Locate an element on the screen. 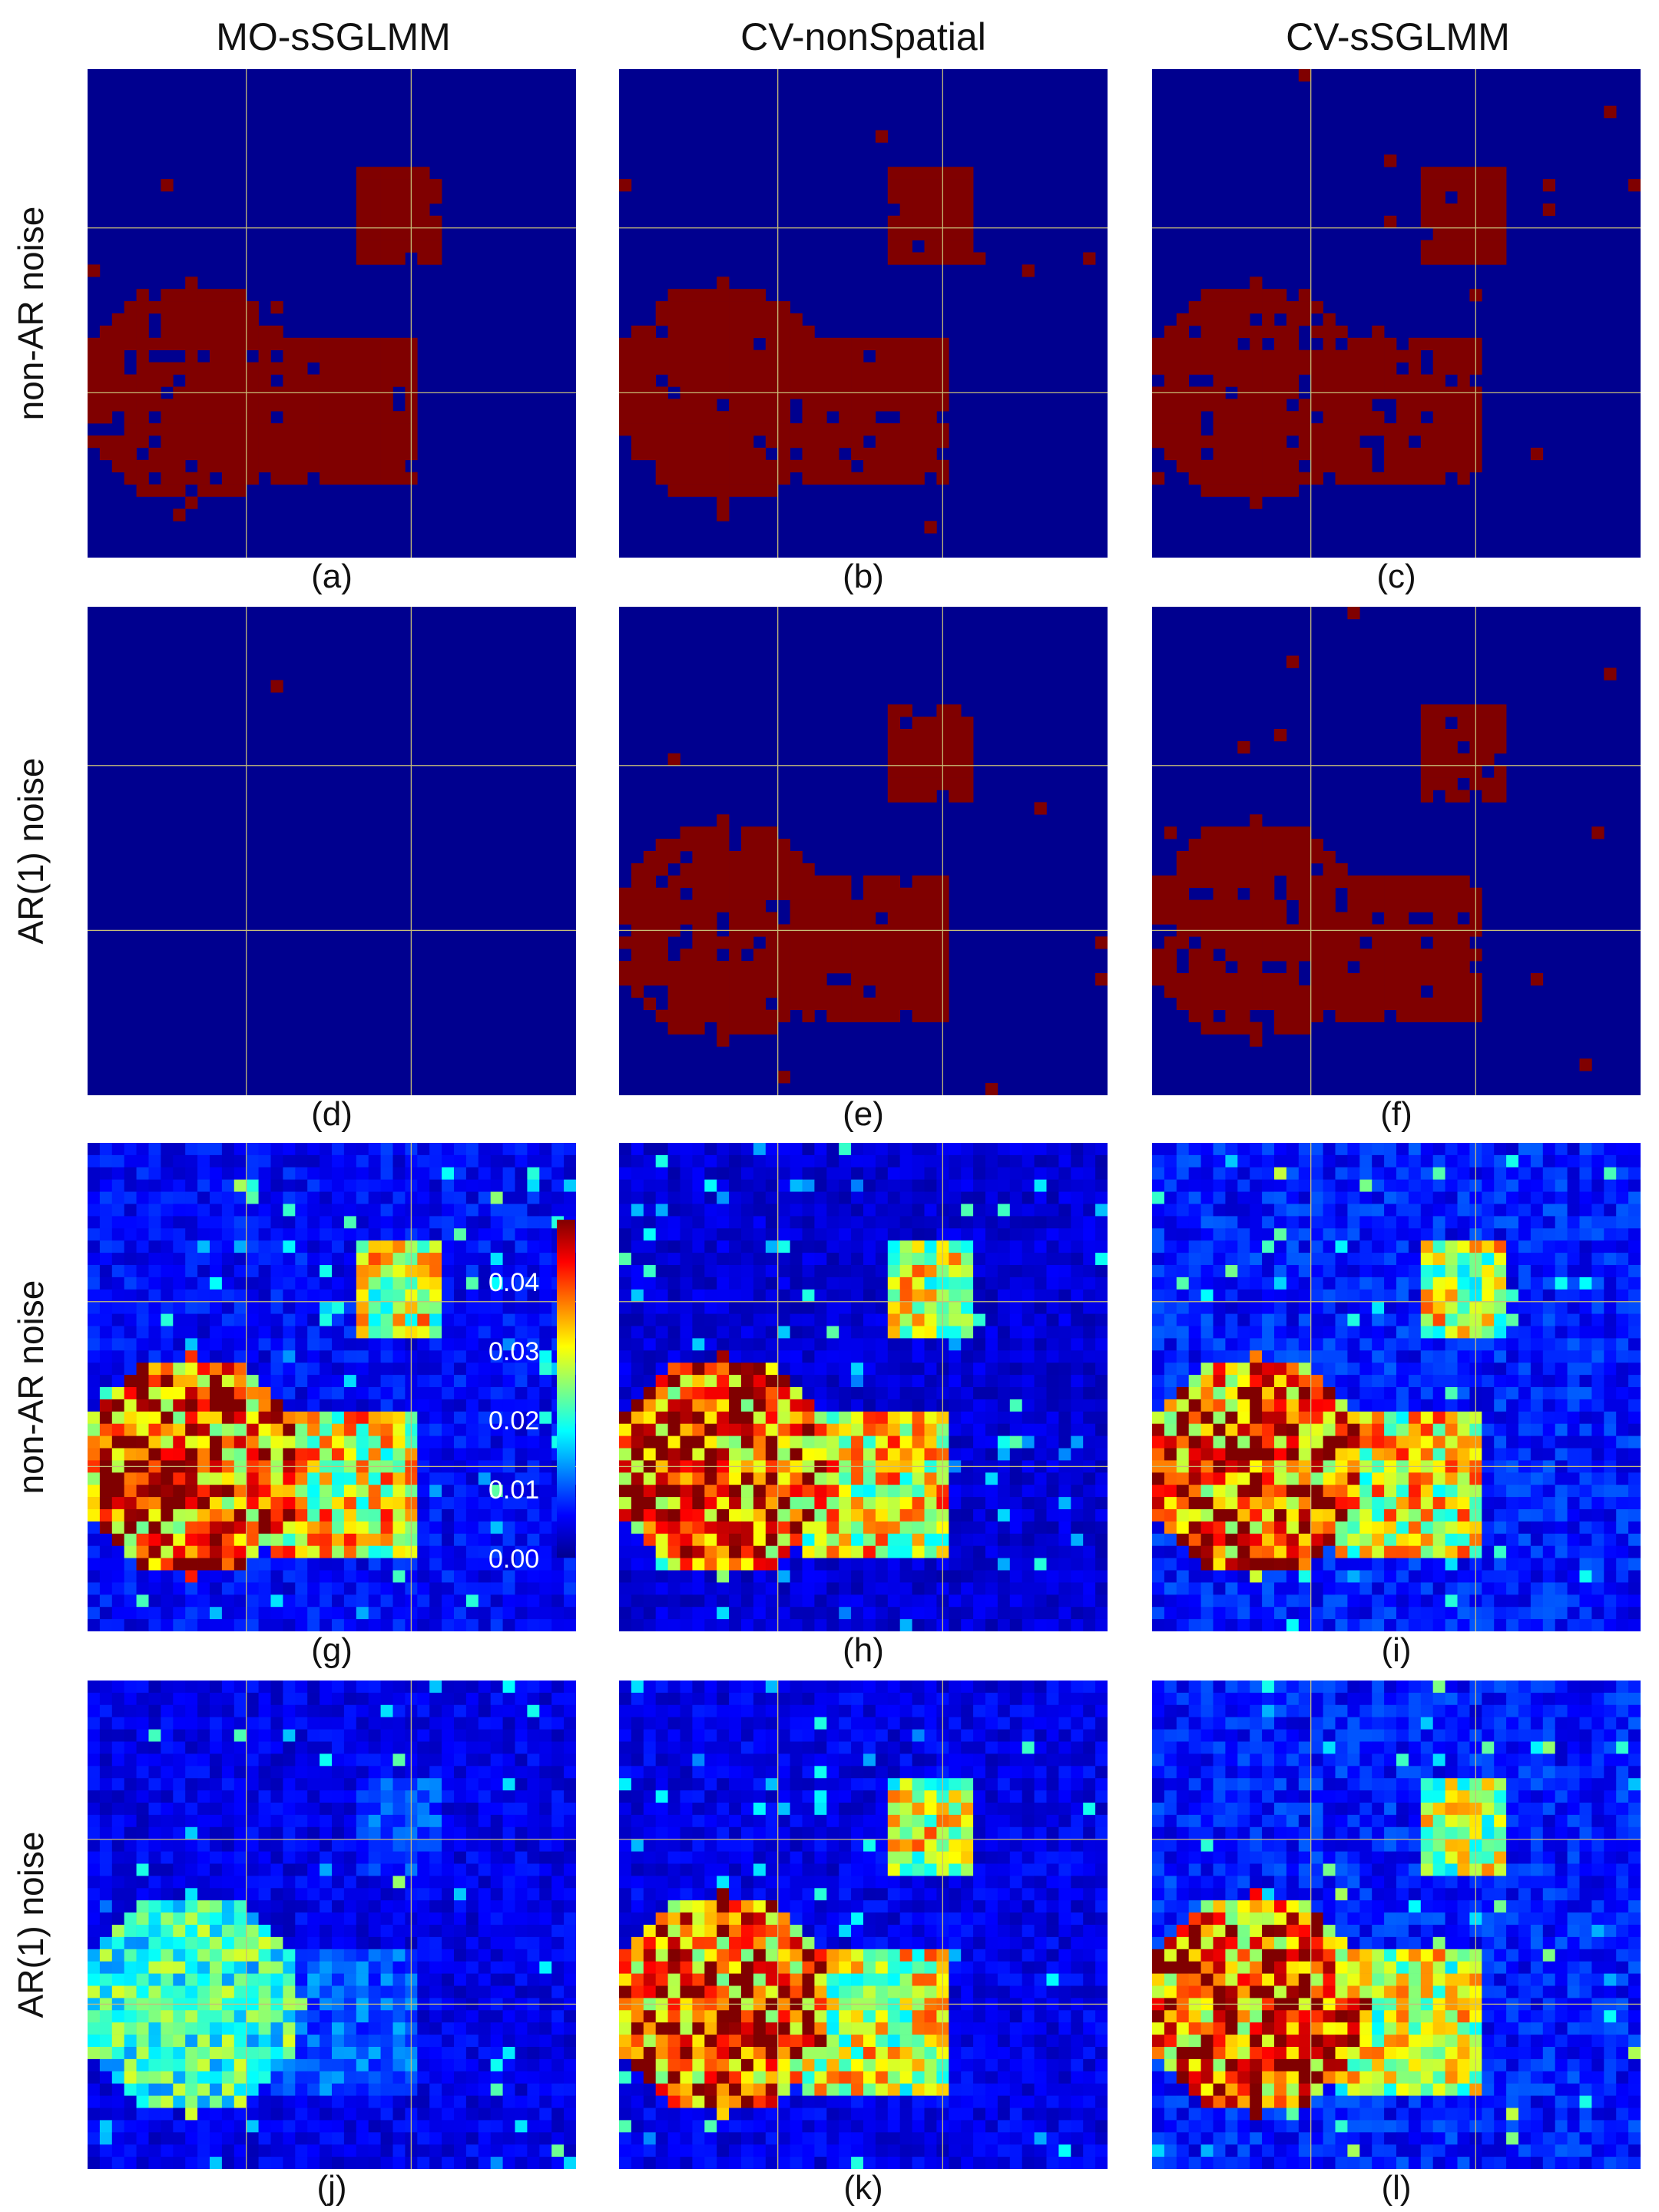 This screenshot has height=2212, width=1659. panel-b is located at coordinates (863, 314).